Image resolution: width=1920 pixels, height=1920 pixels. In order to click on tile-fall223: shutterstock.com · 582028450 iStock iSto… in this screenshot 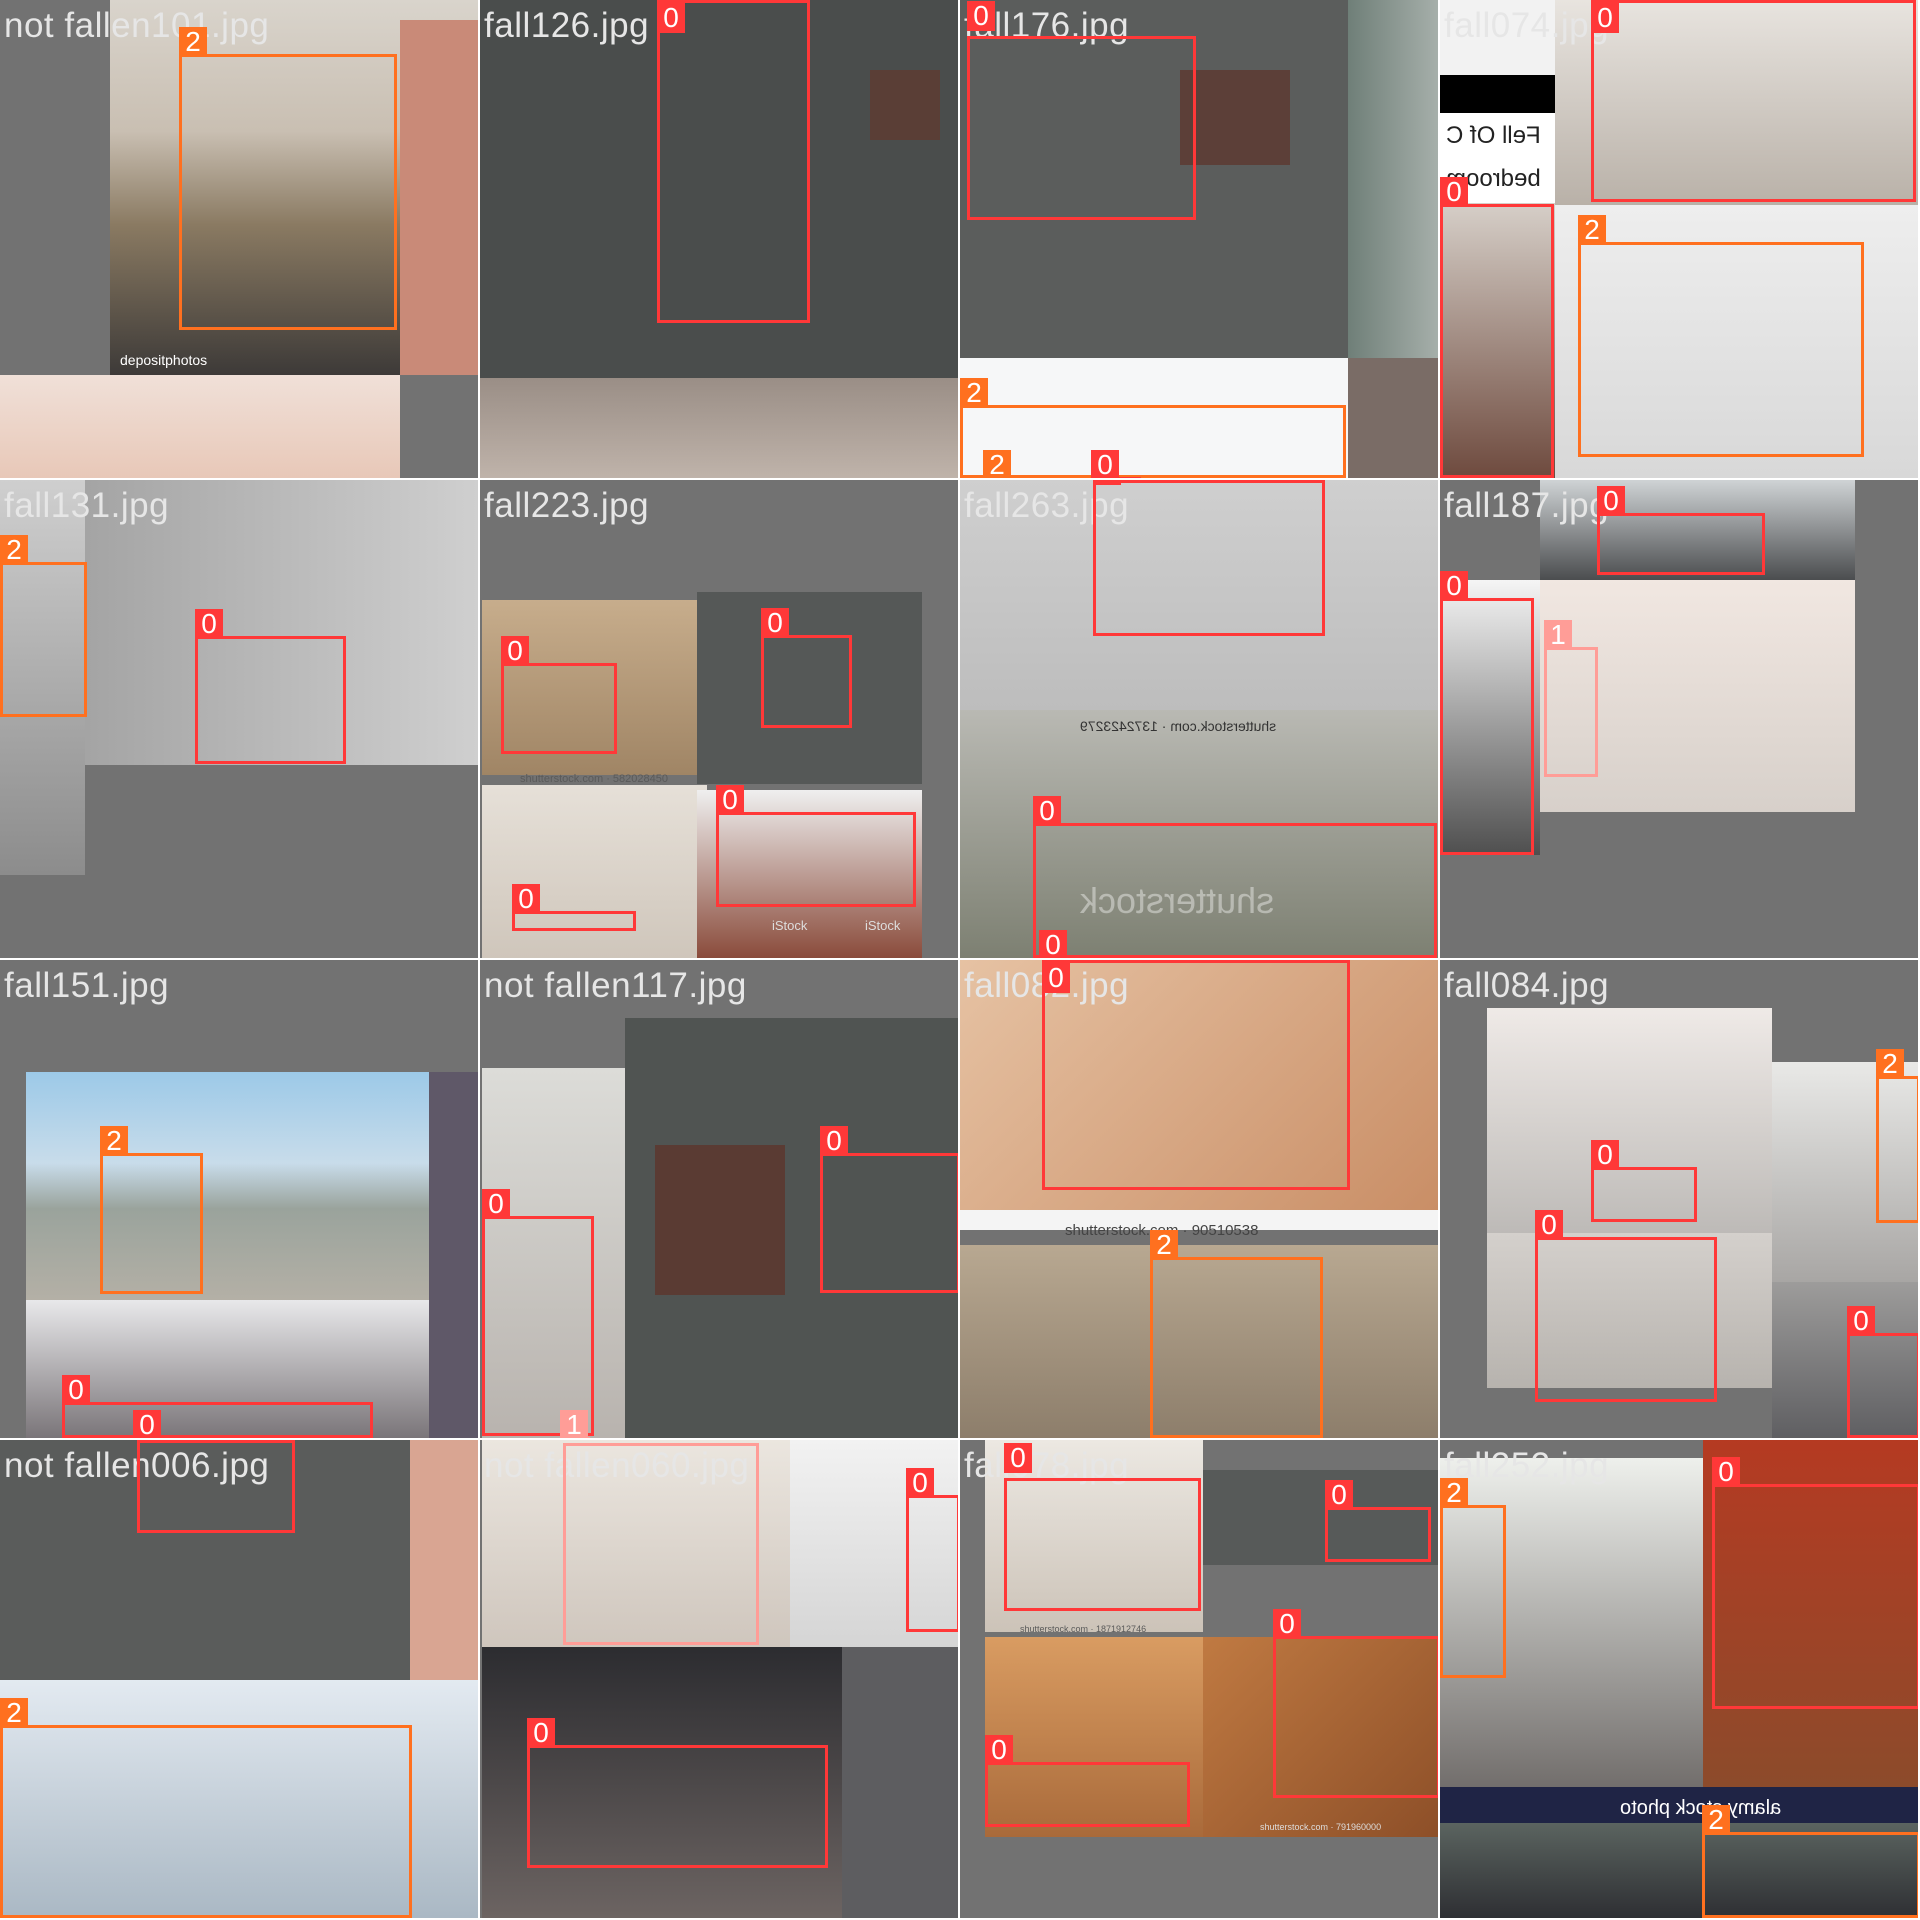, I will do `click(720, 720)`.